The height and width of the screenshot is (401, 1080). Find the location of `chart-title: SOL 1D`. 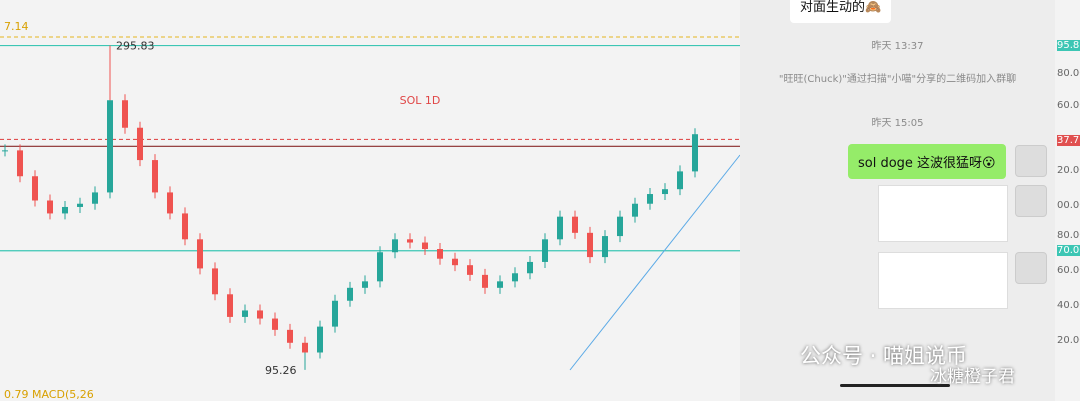

chart-title: SOL 1D is located at coordinates (420, 100).